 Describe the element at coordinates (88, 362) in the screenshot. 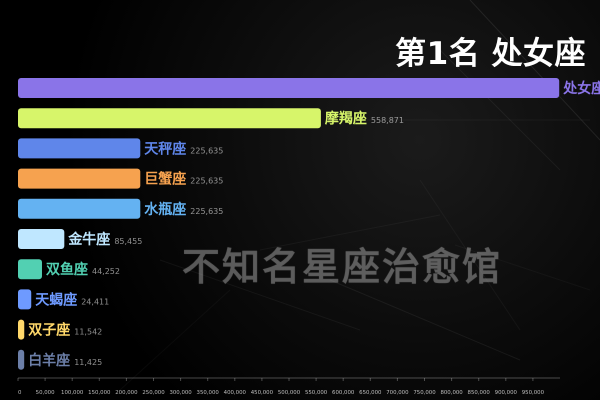

I see `value-label-10: 11,425` at that location.